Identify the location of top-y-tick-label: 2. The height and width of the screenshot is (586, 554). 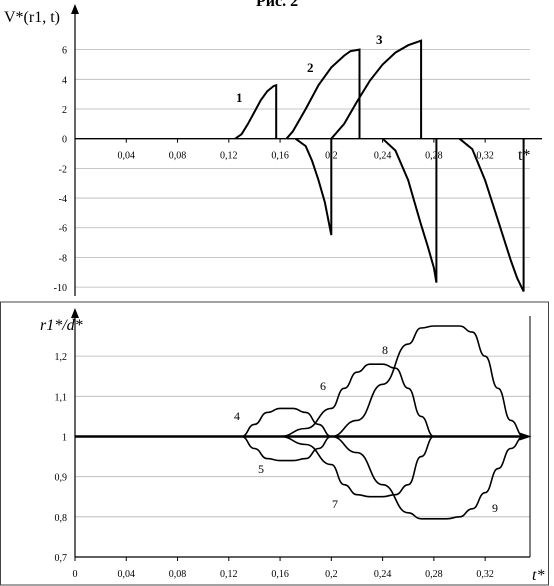
(64, 110).